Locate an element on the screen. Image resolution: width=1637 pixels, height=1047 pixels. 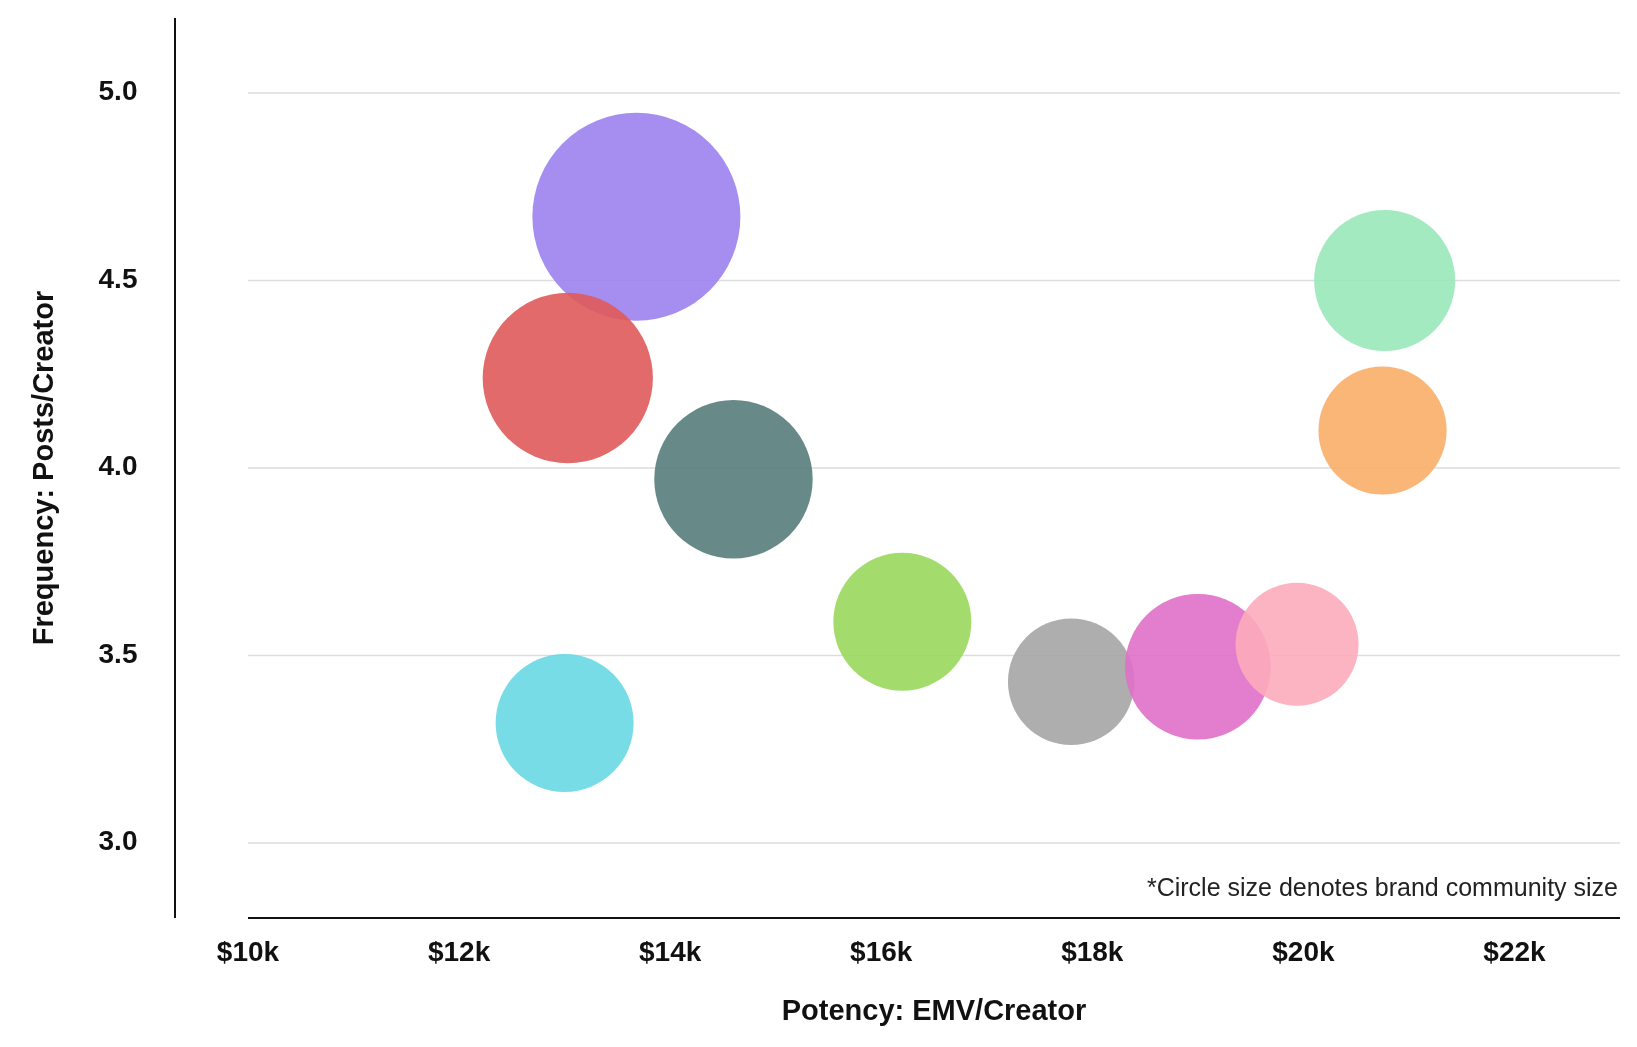
x-tick-label: $20k is located at coordinates (1303, 951).